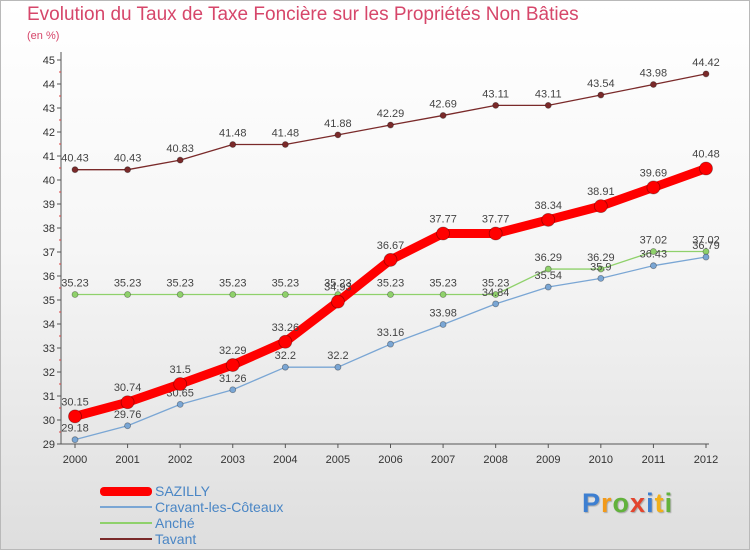  I want to click on data-label-tavant: 40.83, so click(180, 149).